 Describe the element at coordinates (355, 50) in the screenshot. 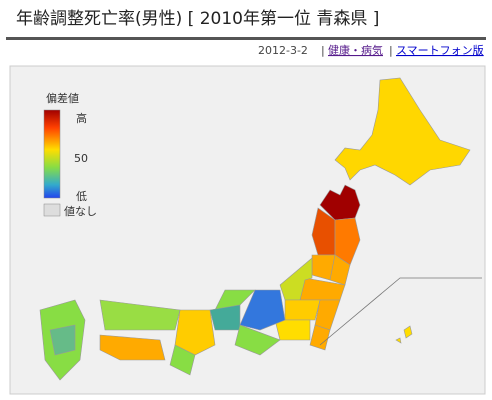

I see `category-link: 健康・病気` at that location.